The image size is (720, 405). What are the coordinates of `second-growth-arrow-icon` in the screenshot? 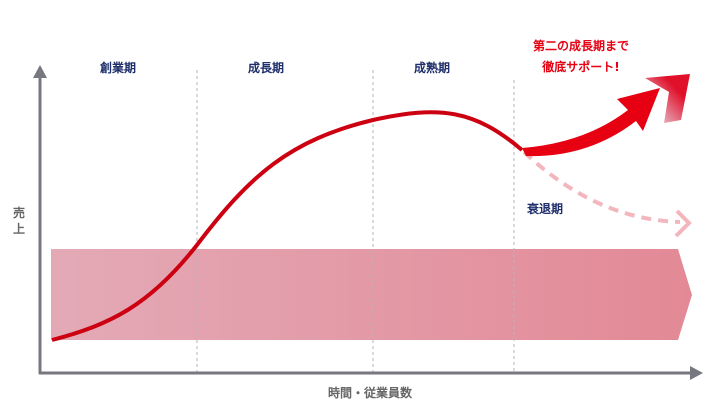 It's located at (591, 122).